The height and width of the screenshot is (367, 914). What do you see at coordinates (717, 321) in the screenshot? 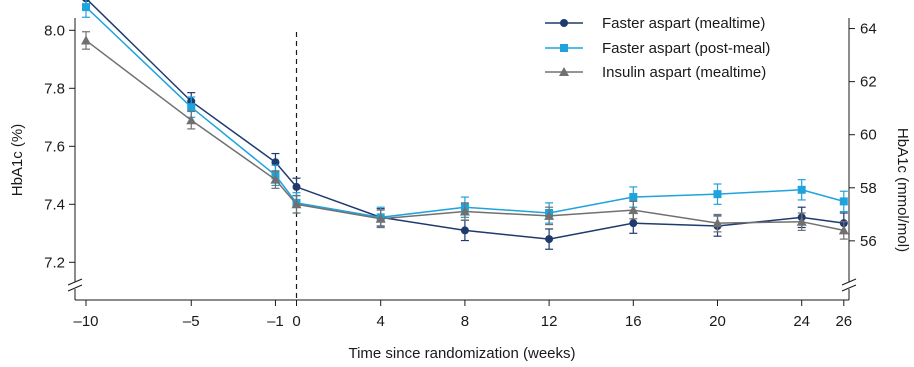
I see `x-tick-label: 20` at bounding box center [717, 321].